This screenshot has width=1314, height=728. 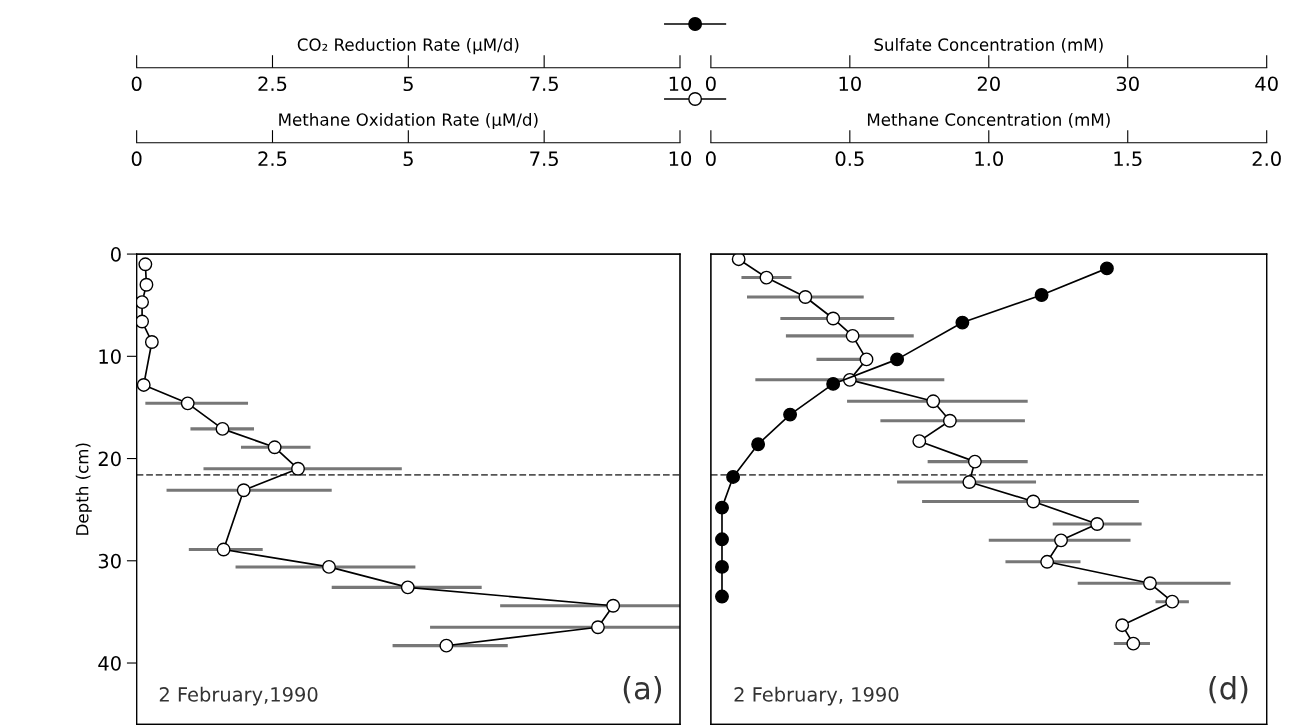 What do you see at coordinates (1127, 84) in the screenshot?
I see `x2-tick-label: 30` at bounding box center [1127, 84].